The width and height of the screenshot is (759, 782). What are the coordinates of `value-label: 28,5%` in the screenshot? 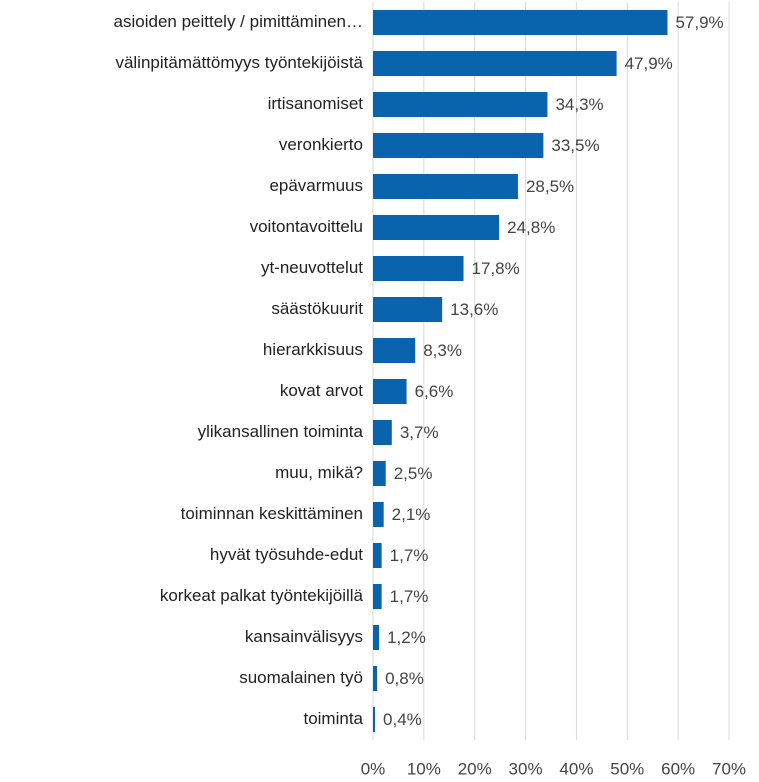 It's located at (550, 186).